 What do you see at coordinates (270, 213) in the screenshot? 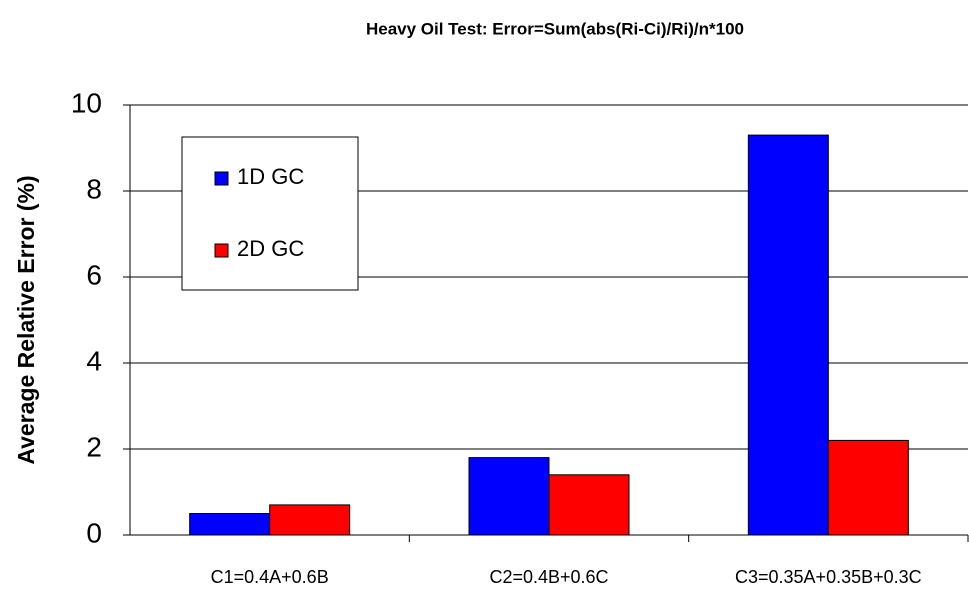
I see `legend-box` at bounding box center [270, 213].